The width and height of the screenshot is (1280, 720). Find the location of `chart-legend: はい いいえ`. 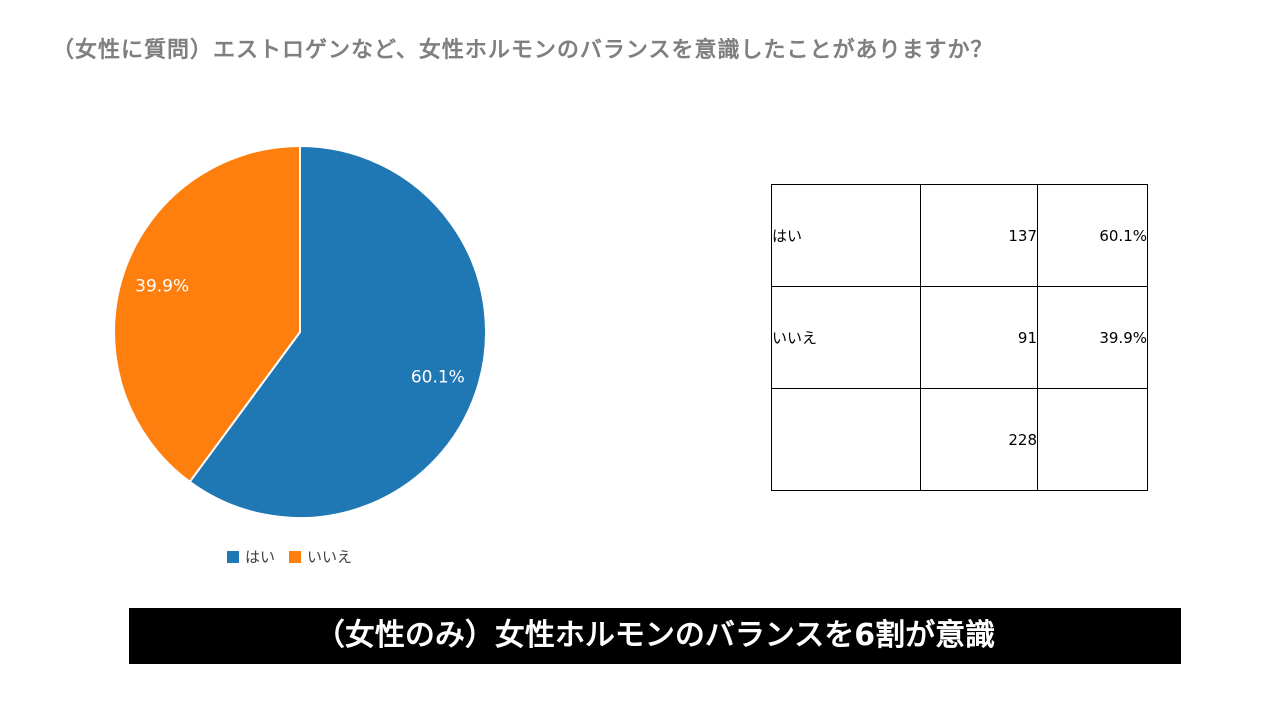

chart-legend: はい いいえ is located at coordinates (296, 556).